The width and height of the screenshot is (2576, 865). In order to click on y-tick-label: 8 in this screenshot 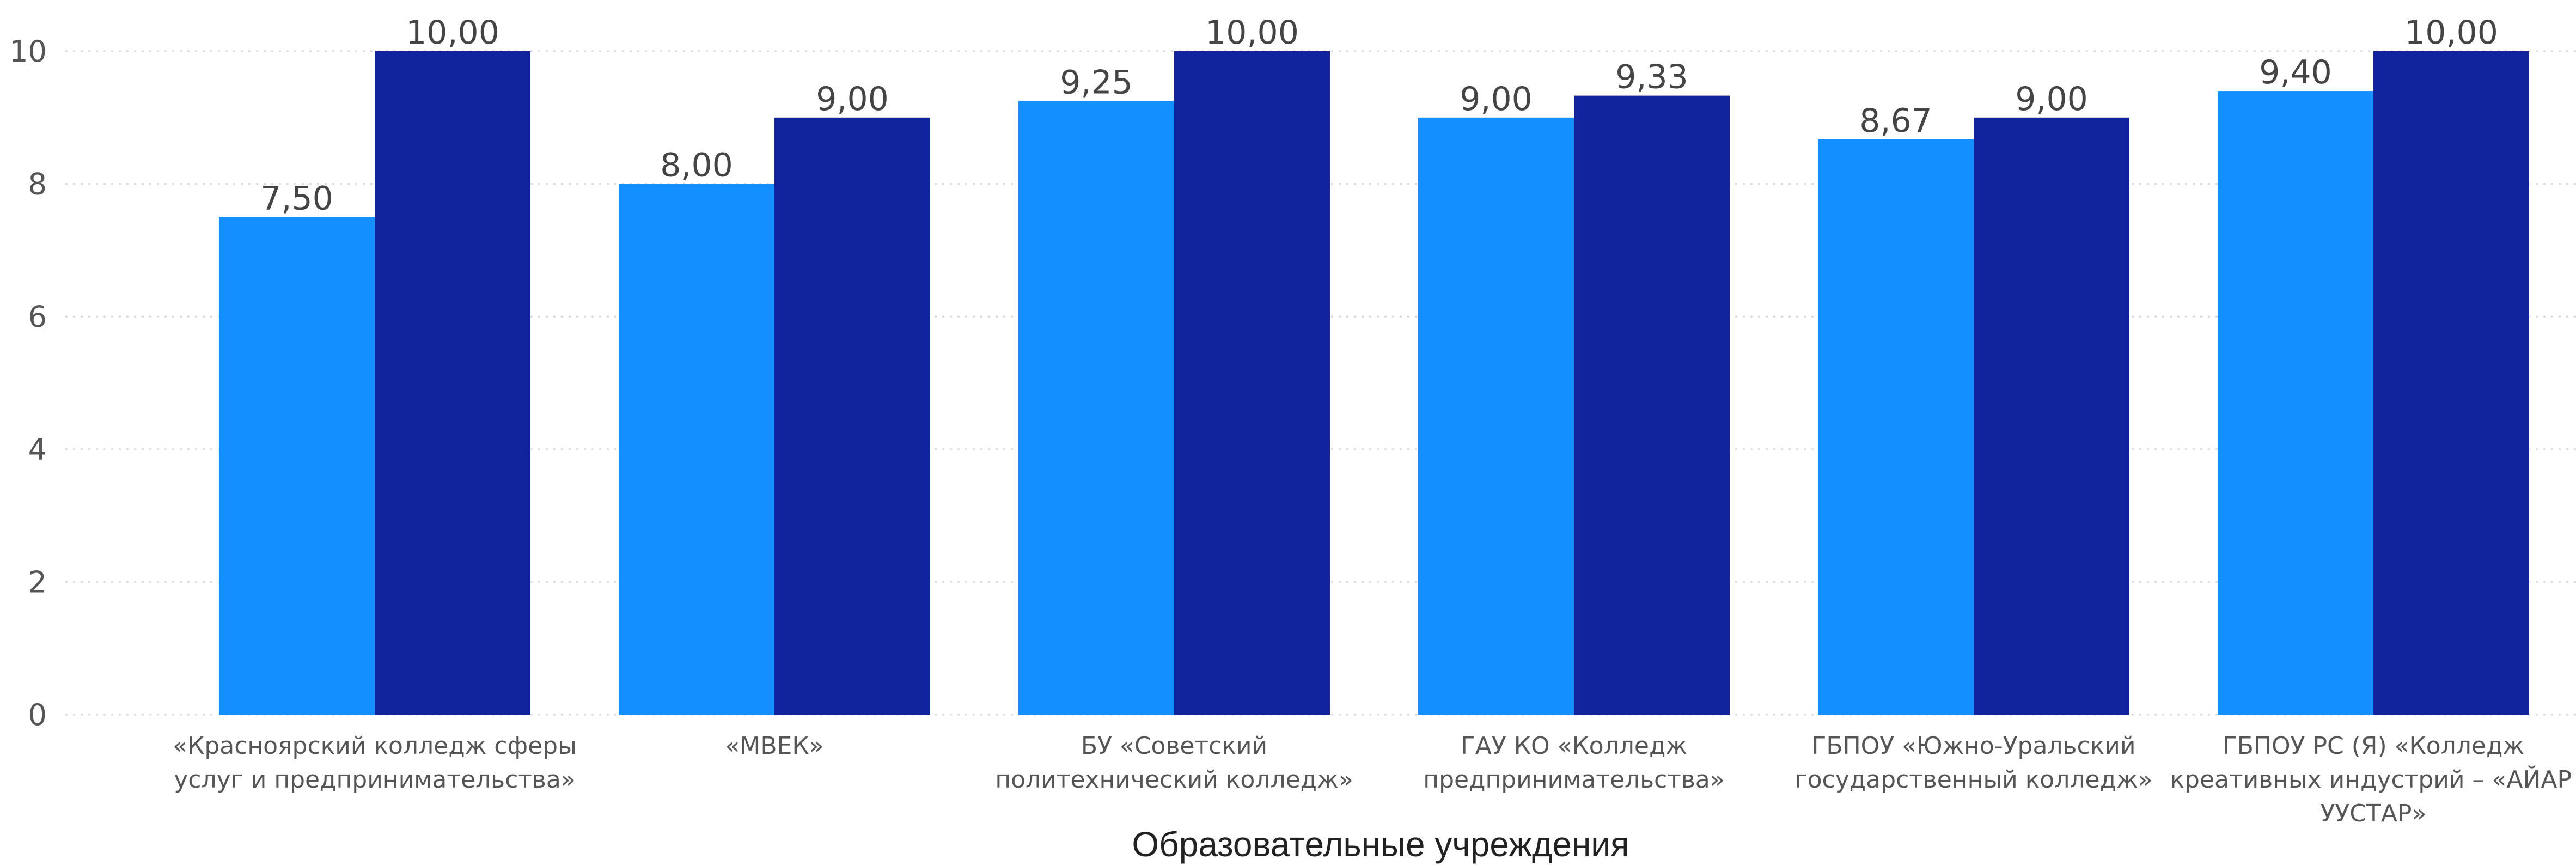, I will do `click(37, 184)`.